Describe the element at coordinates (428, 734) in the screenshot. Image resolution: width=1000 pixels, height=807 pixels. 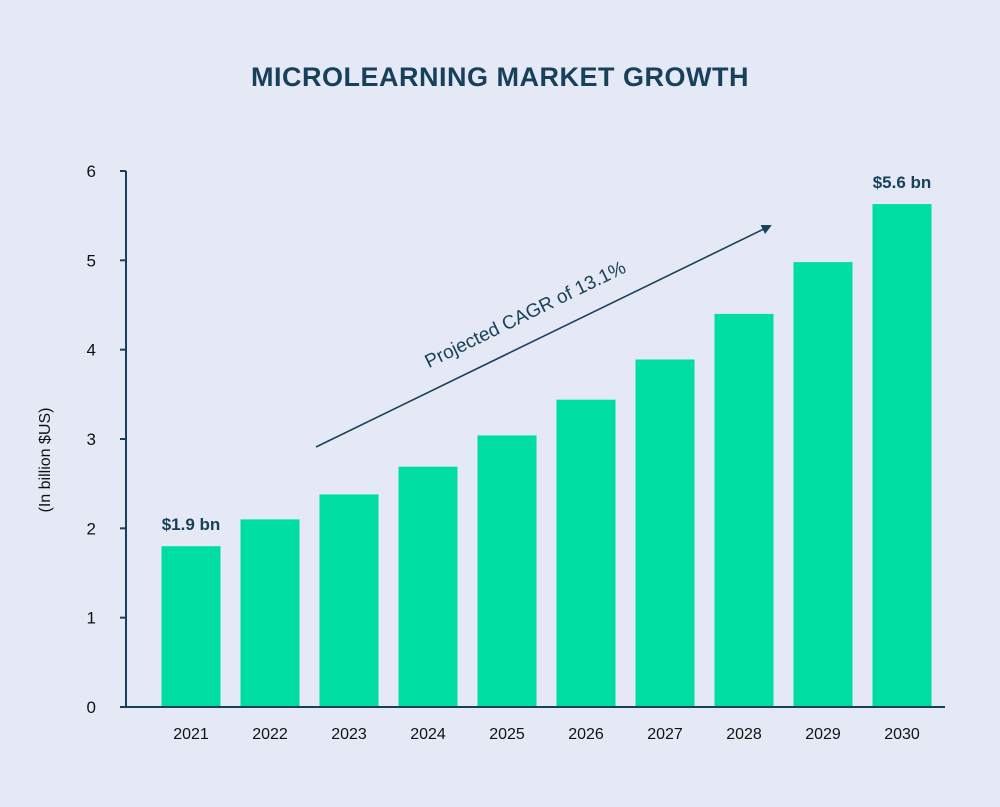
I see `x-tick-label-2024: 2024` at that location.